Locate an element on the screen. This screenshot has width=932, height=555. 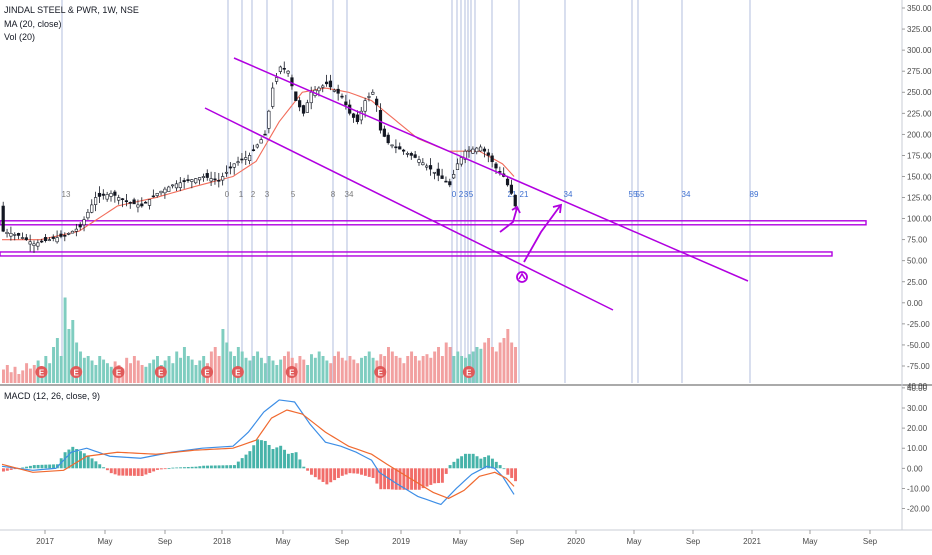
target-circle-icon is located at coordinates (522, 277).